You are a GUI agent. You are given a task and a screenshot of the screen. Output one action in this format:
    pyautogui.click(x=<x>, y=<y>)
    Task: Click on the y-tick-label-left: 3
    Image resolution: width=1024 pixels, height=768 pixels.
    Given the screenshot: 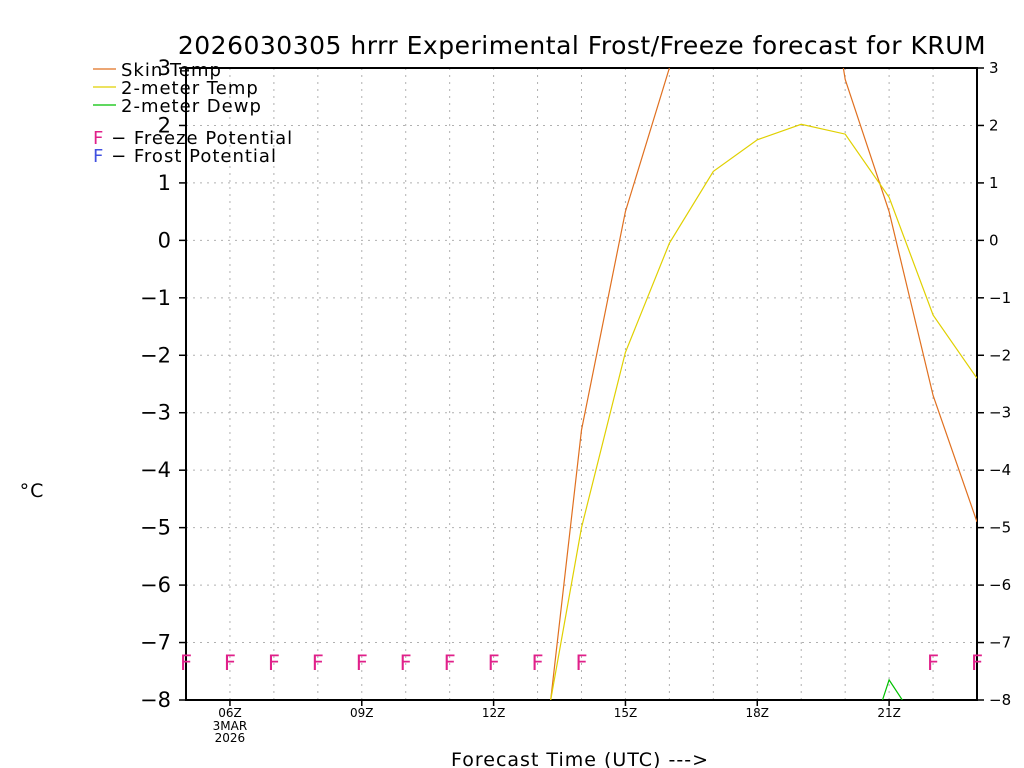 What is the action you would take?
    pyautogui.click(x=164, y=68)
    